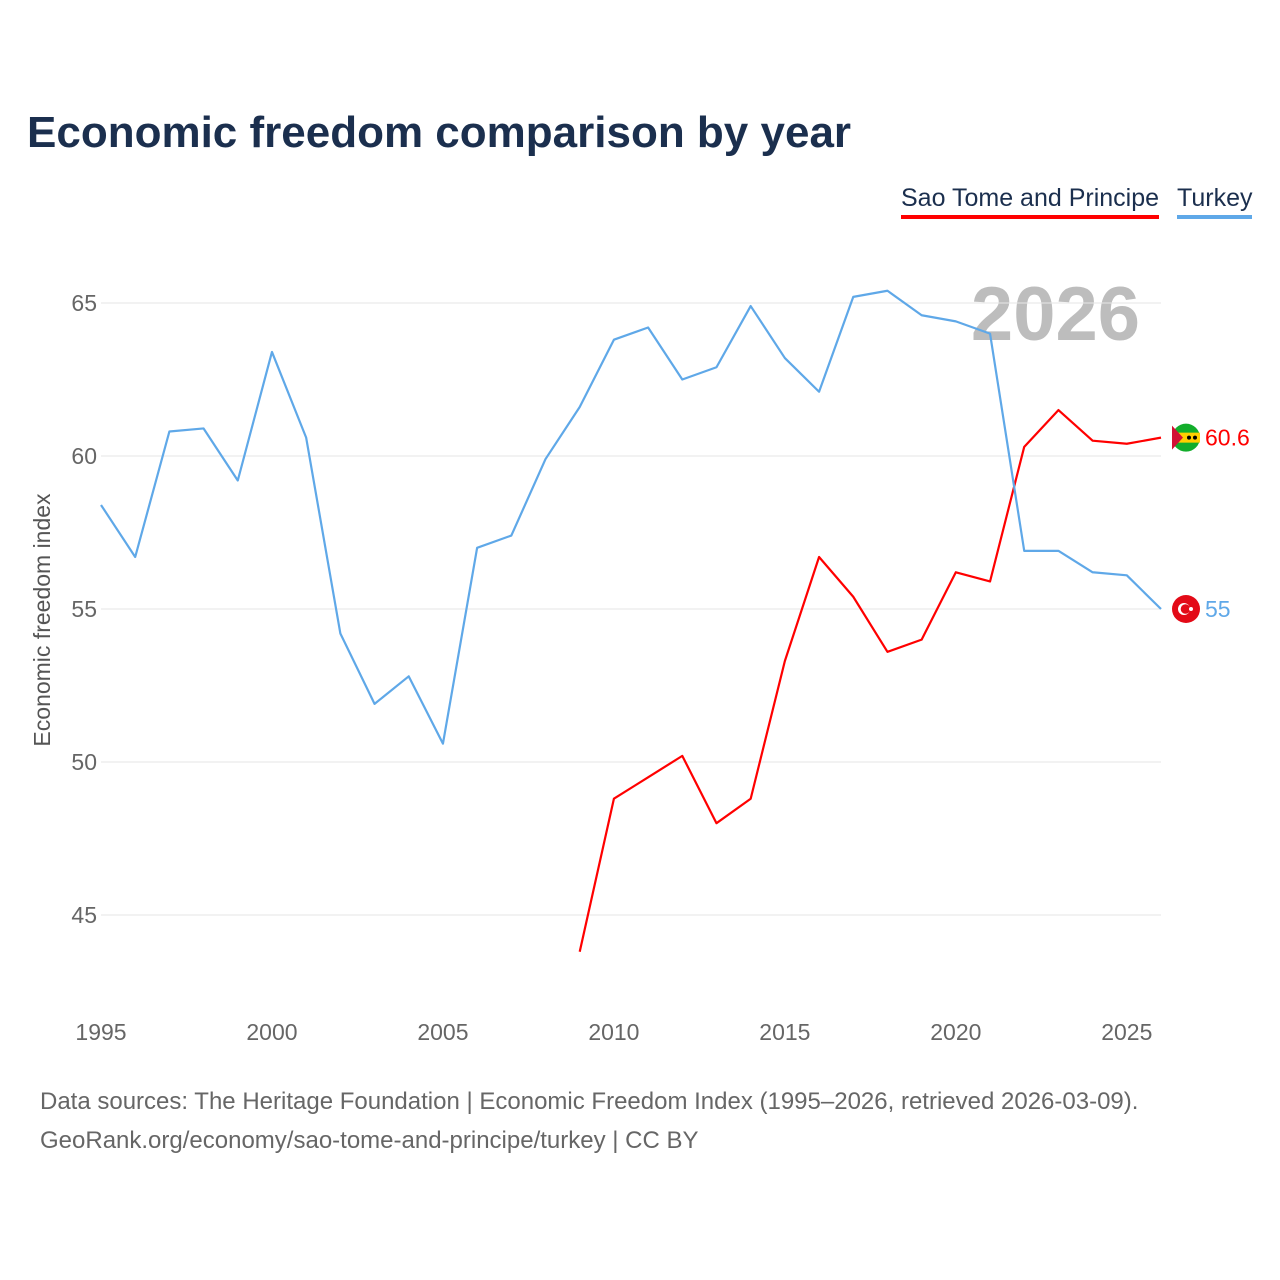 The image size is (1280, 1280). What do you see at coordinates (1218, 609) in the screenshot?
I see `end-value-label: 55` at bounding box center [1218, 609].